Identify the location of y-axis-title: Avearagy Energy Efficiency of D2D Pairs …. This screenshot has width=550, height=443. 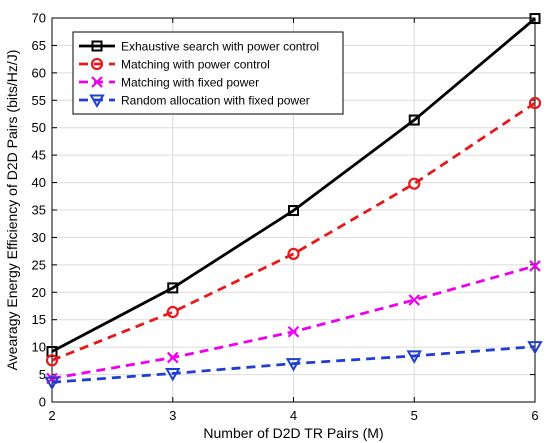
(12, 210).